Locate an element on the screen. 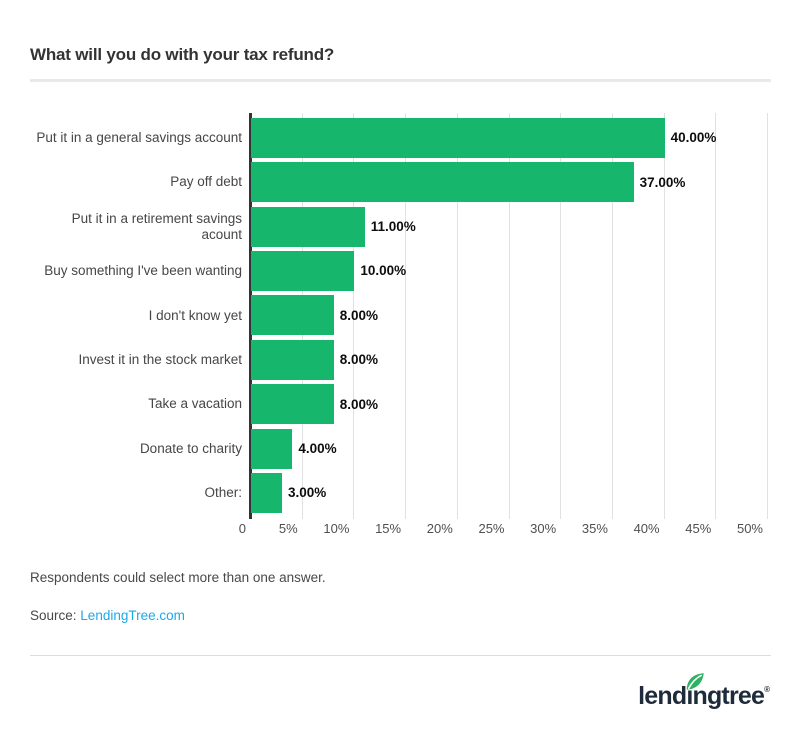  brand-text-i: ı is located at coordinates (689, 696).